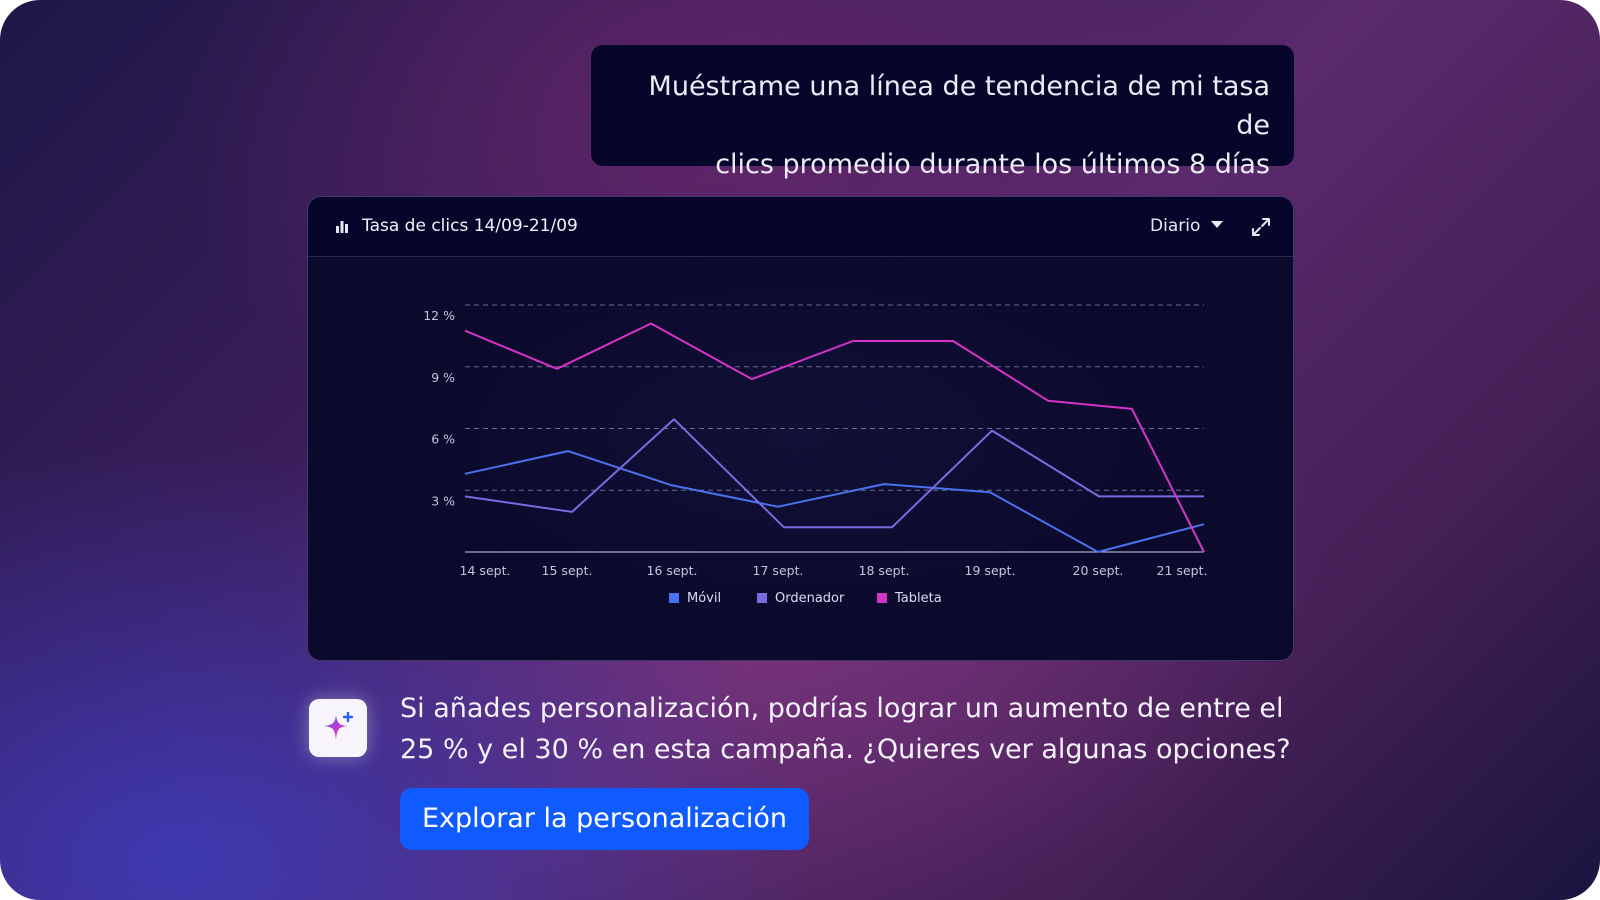  I want to click on sparkle-icon, so click(339, 725).